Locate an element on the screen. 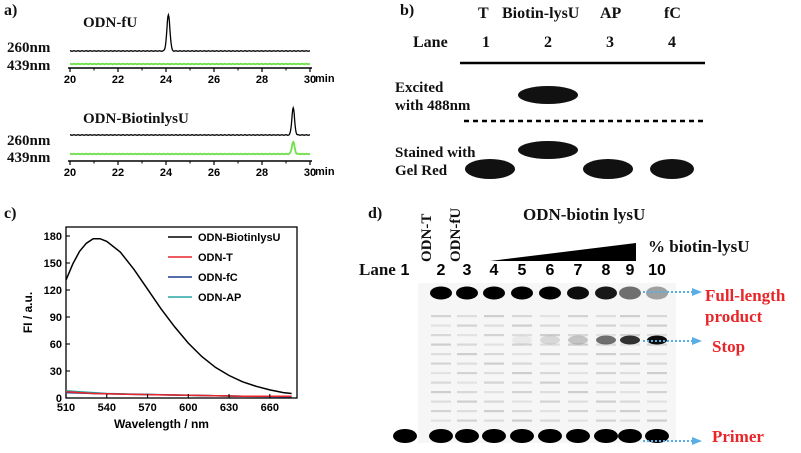 Image resolution: width=801 pixels, height=453 pixels. lane-num-4: 4 is located at coordinates (672, 42).